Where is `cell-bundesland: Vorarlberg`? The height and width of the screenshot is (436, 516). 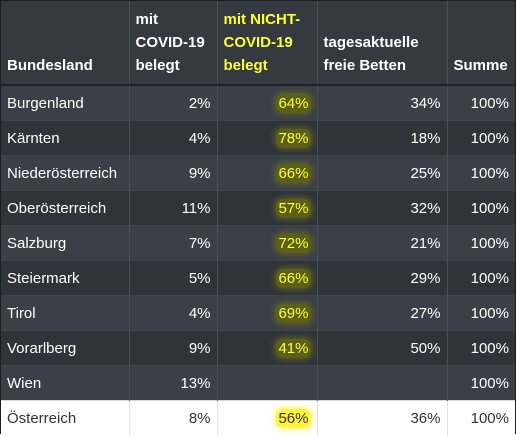 cell-bundesland: Vorarlberg is located at coordinates (65, 348).